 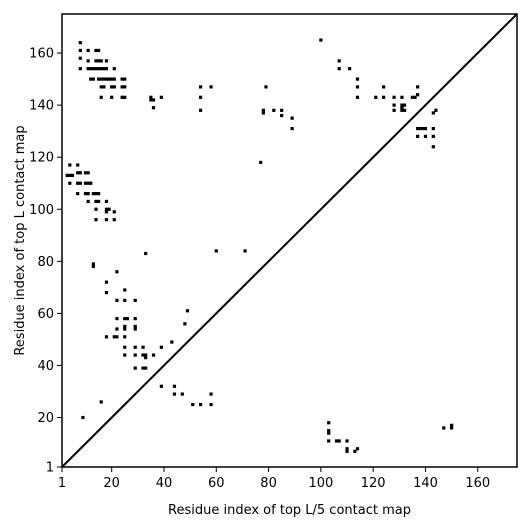 I want to click on x-tick-label: 120, so click(x=373, y=483).